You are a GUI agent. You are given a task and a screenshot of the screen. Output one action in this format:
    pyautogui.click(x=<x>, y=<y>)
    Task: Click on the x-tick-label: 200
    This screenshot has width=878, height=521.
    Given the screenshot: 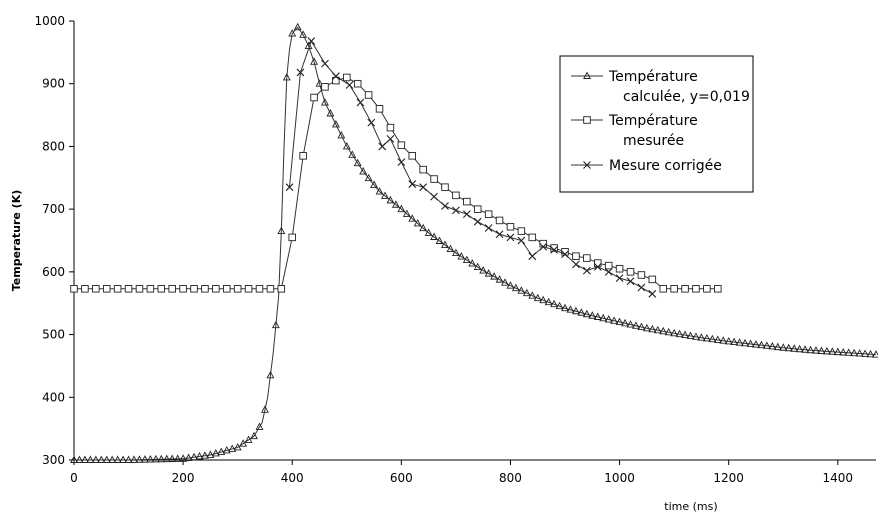 What is the action you would take?
    pyautogui.click(x=183, y=478)
    